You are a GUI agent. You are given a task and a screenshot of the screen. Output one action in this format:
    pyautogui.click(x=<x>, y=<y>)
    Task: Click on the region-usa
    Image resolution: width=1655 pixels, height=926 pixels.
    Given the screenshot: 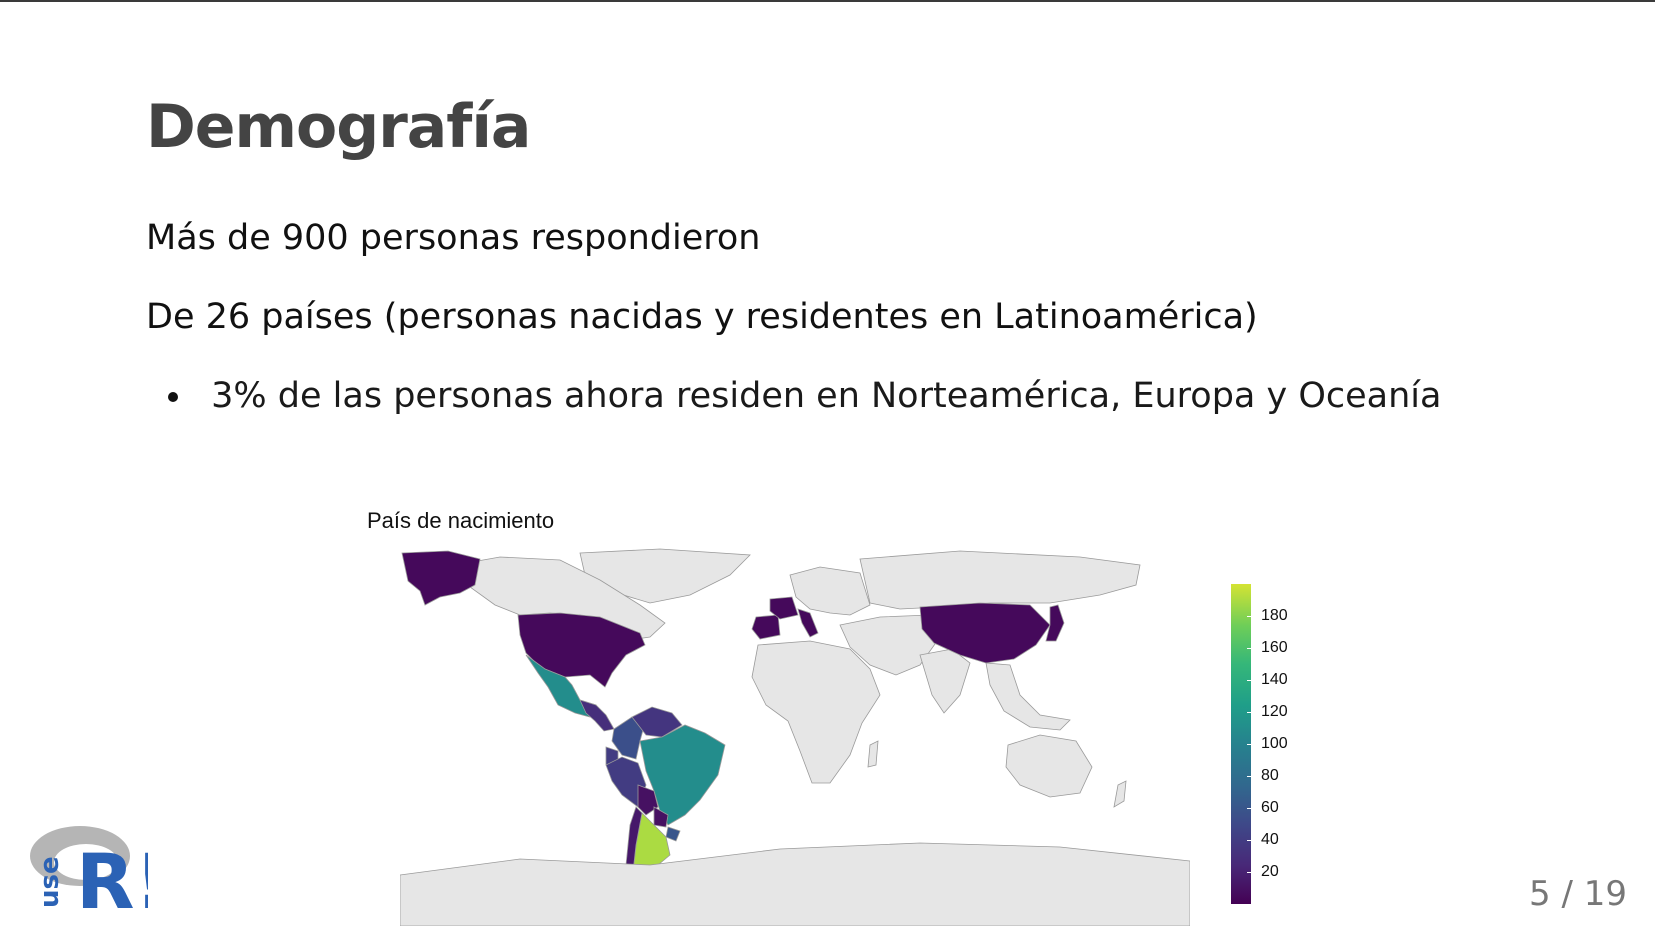 What is the action you would take?
    pyautogui.click(x=581, y=650)
    